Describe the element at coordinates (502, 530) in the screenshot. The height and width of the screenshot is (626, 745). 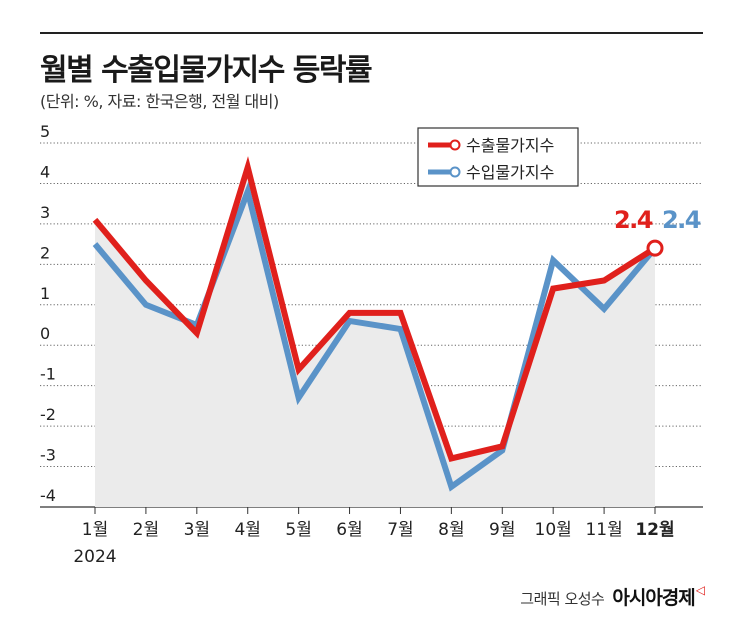
I see `x-tick-label: 9월` at that location.